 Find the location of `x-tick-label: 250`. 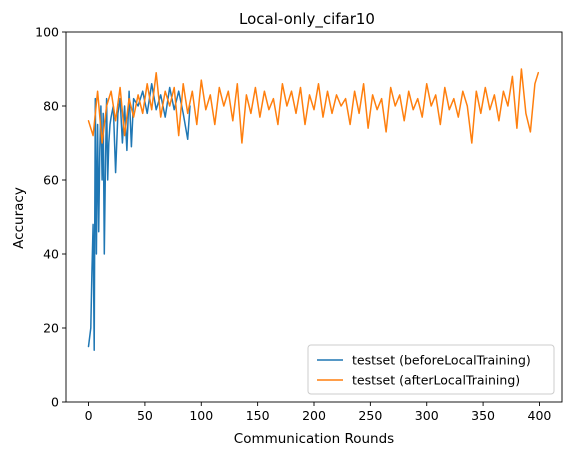

x-tick-label: 250 is located at coordinates (370, 415).